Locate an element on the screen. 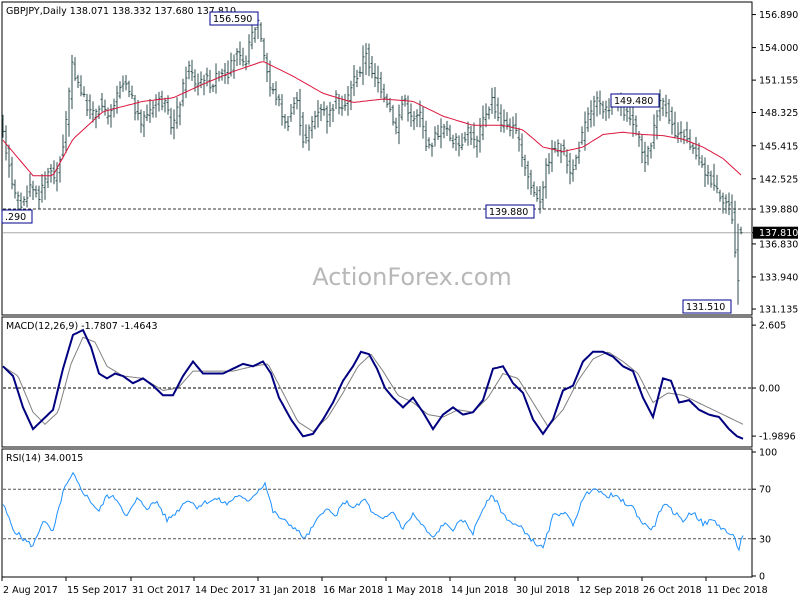 This screenshot has width=800, height=604. macd-axis-label: -1.9896 is located at coordinates (777, 437).